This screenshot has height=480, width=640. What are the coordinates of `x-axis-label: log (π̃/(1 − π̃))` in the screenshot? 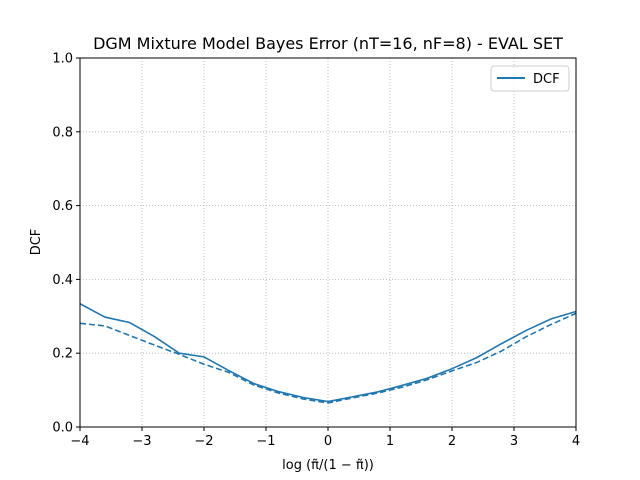 It's located at (328, 465).